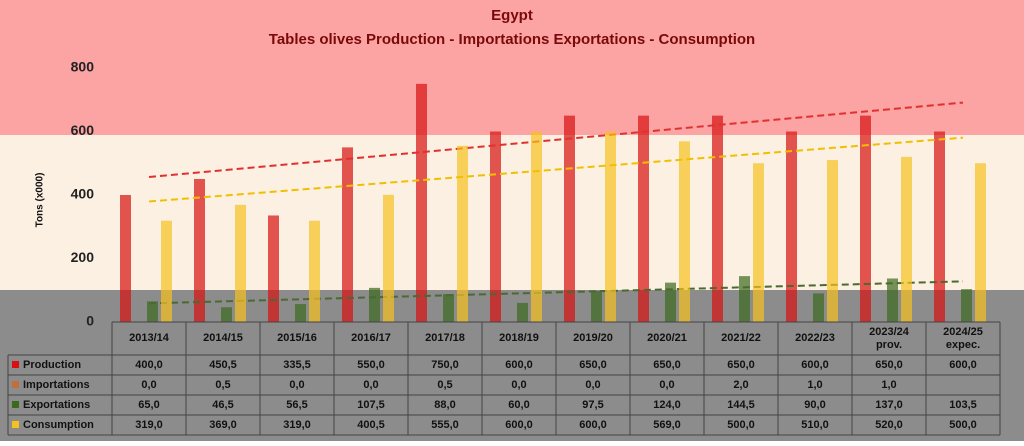 This screenshot has height=446, width=1024. What do you see at coordinates (56, 405) in the screenshot?
I see `legend-label: Exportations` at bounding box center [56, 405].